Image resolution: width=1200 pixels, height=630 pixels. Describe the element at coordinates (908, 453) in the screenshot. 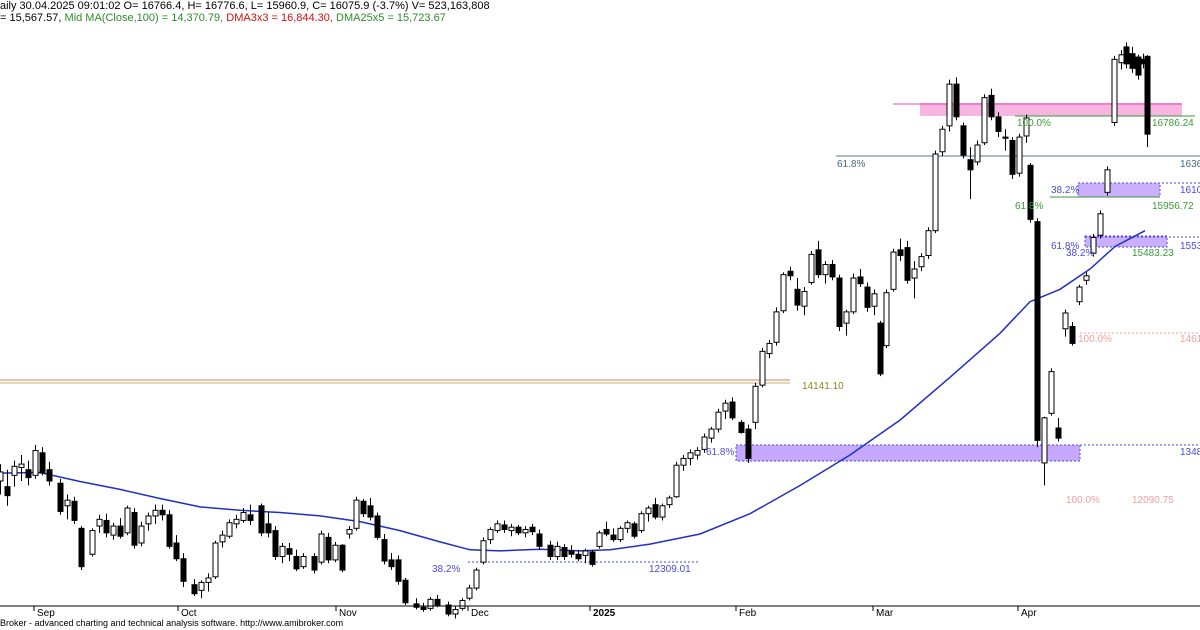

I see `support-zone` at that location.